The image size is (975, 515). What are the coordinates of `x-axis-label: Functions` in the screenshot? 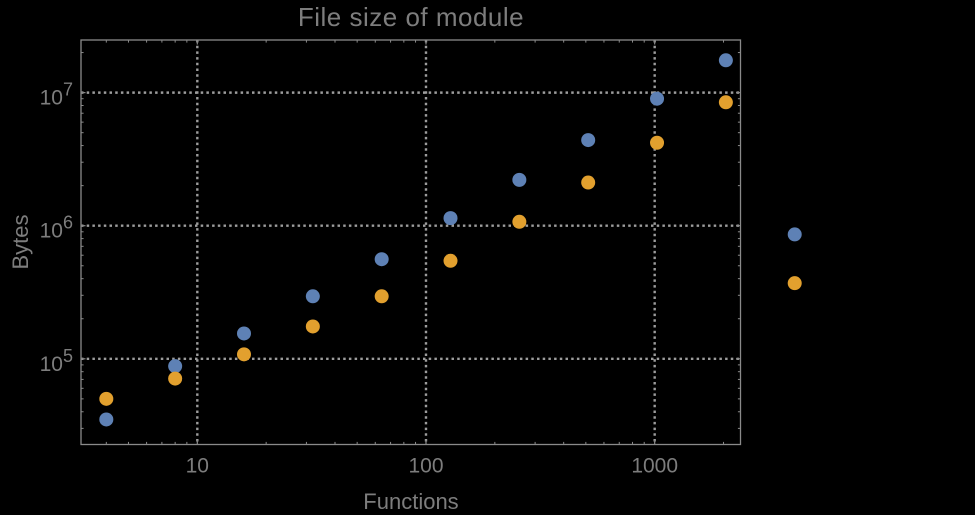 It's located at (411, 501).